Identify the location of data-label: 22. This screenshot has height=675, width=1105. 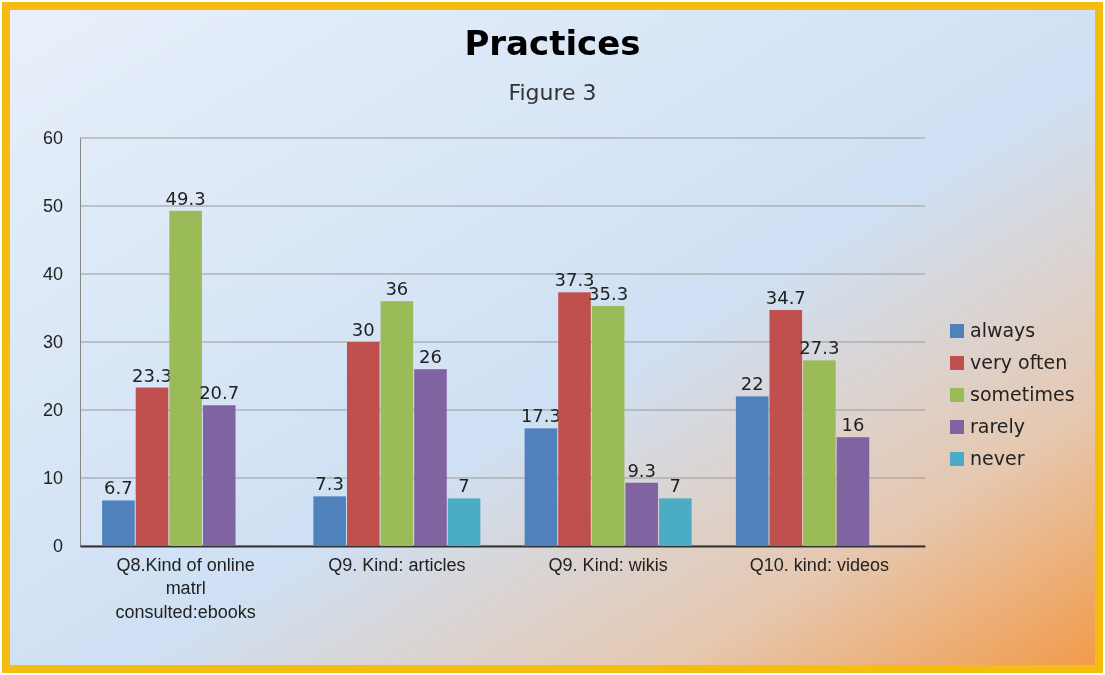
(752, 384).